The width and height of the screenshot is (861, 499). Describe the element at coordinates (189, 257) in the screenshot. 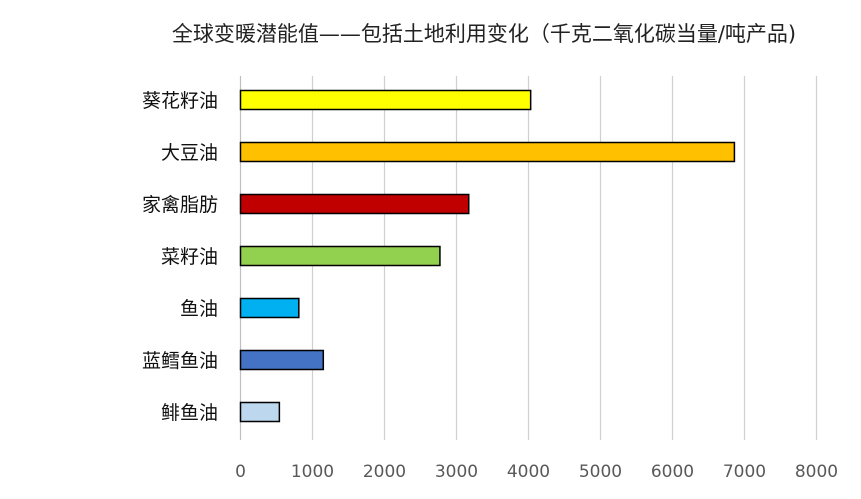

I see `category-label: 菜籽油` at that location.